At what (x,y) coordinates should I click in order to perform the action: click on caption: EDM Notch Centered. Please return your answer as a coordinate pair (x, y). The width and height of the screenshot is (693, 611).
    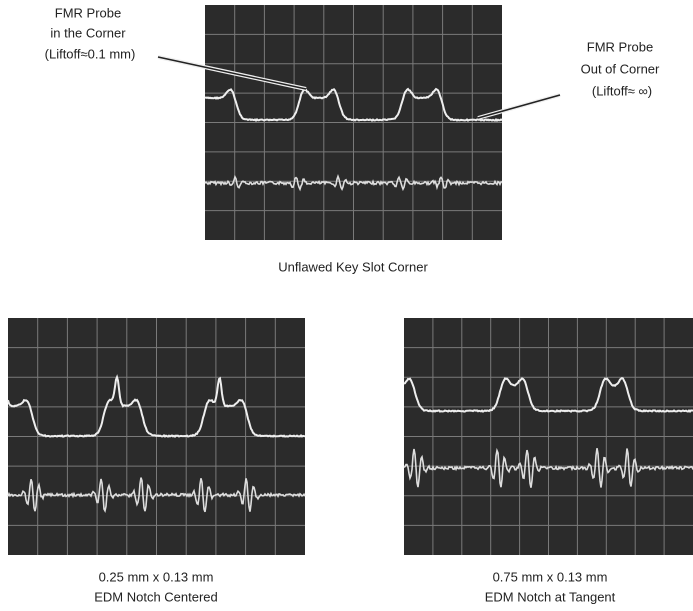
    Looking at the image, I should click on (156, 596).